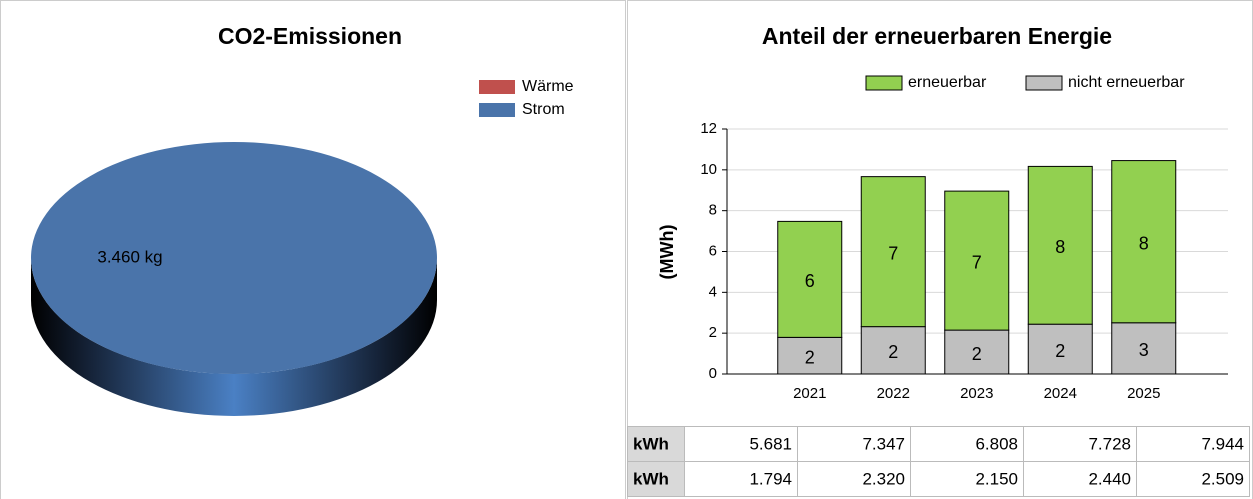 The image size is (1253, 499). I want to click on table-value: 7.944, so click(1222, 443).